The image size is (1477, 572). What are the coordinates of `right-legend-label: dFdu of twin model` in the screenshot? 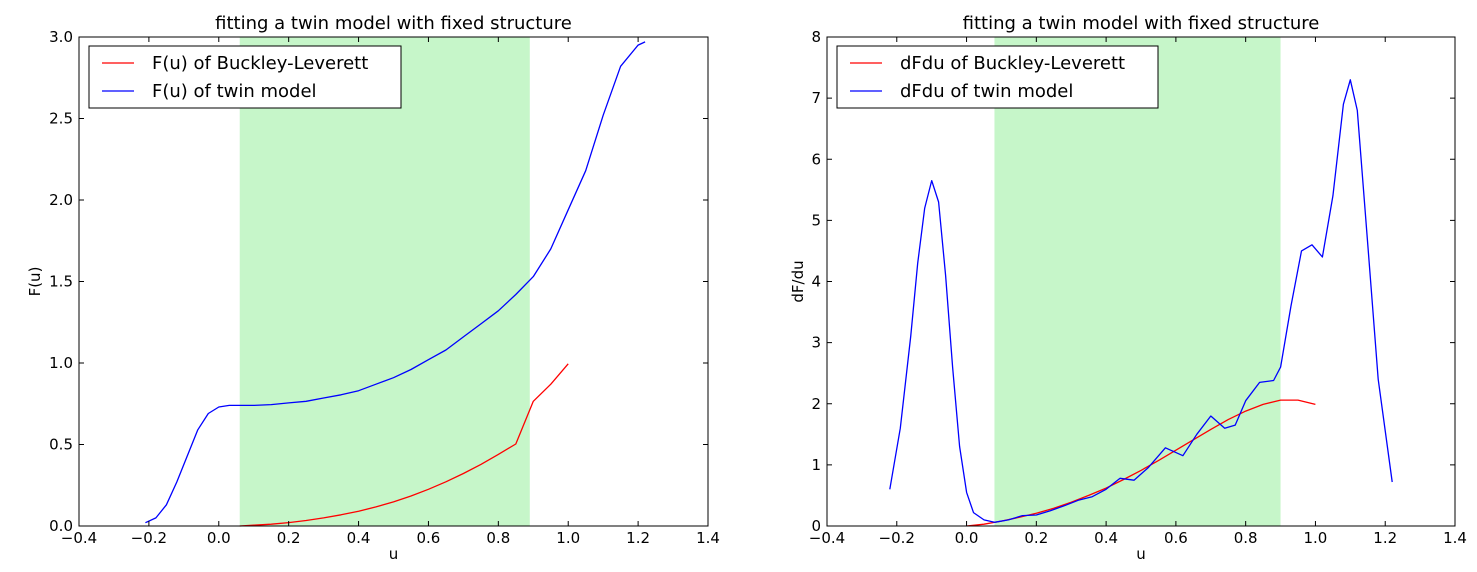 It's located at (986, 91).